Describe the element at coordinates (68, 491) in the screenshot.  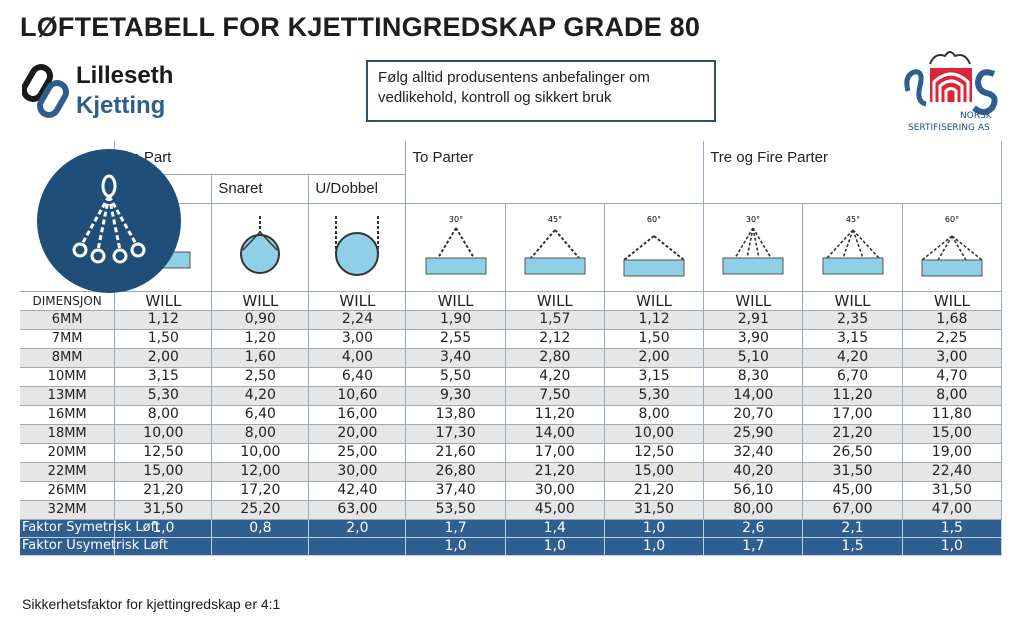
I see `dimension-cell: 26MM` at that location.